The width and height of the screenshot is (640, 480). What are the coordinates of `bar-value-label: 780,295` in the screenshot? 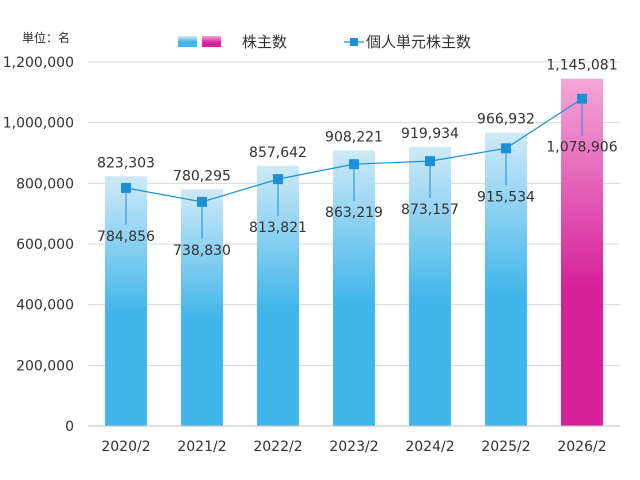 It's located at (202, 176).